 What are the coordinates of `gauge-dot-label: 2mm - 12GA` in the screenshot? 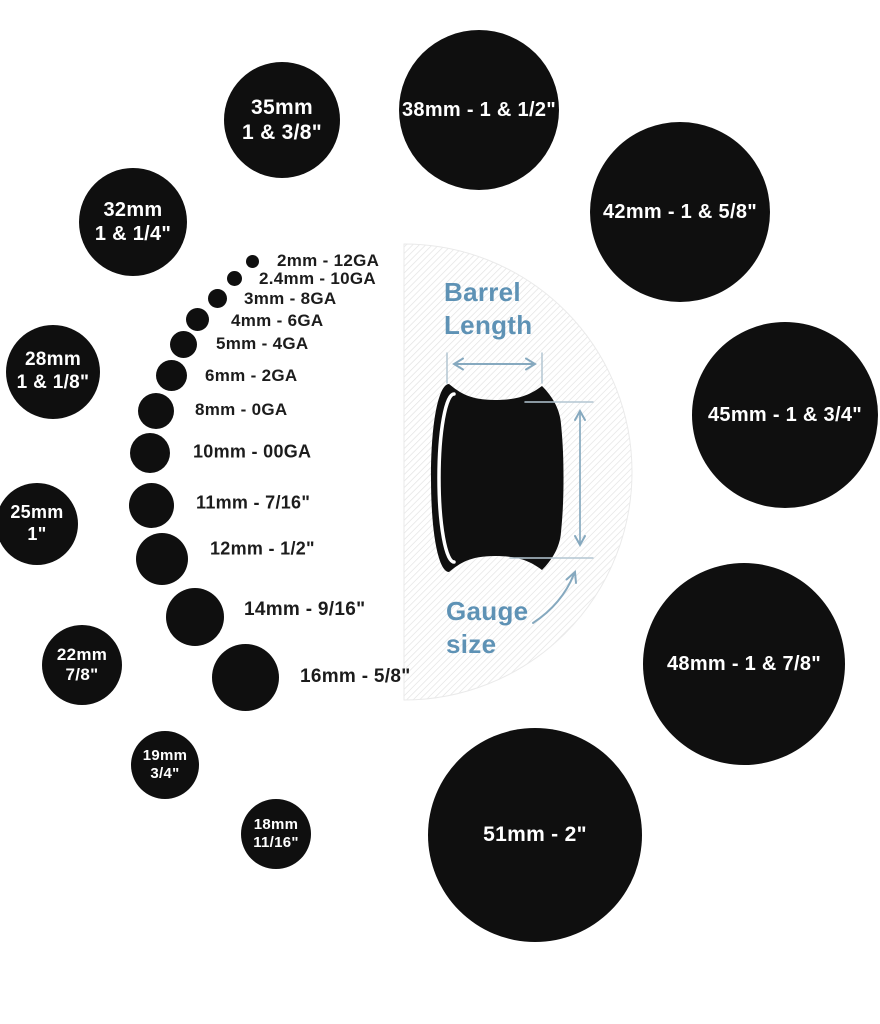 It's located at (328, 260).